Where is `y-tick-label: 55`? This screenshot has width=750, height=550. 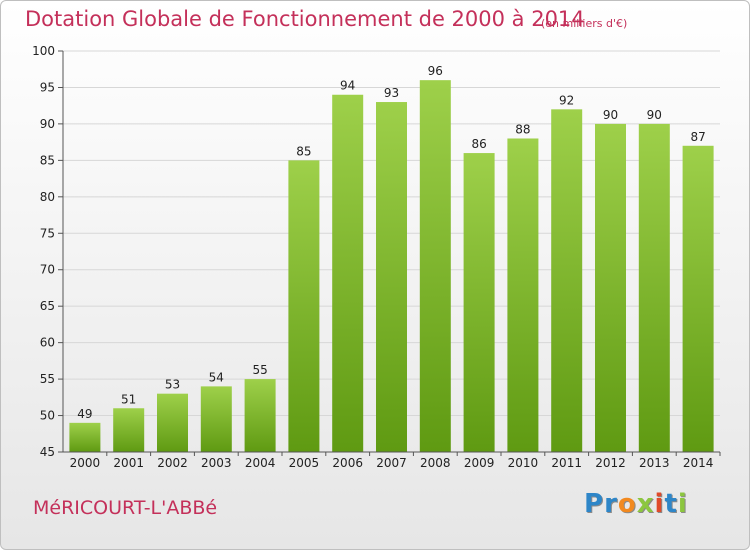 y-tick-label: 55 is located at coordinates (47, 379).